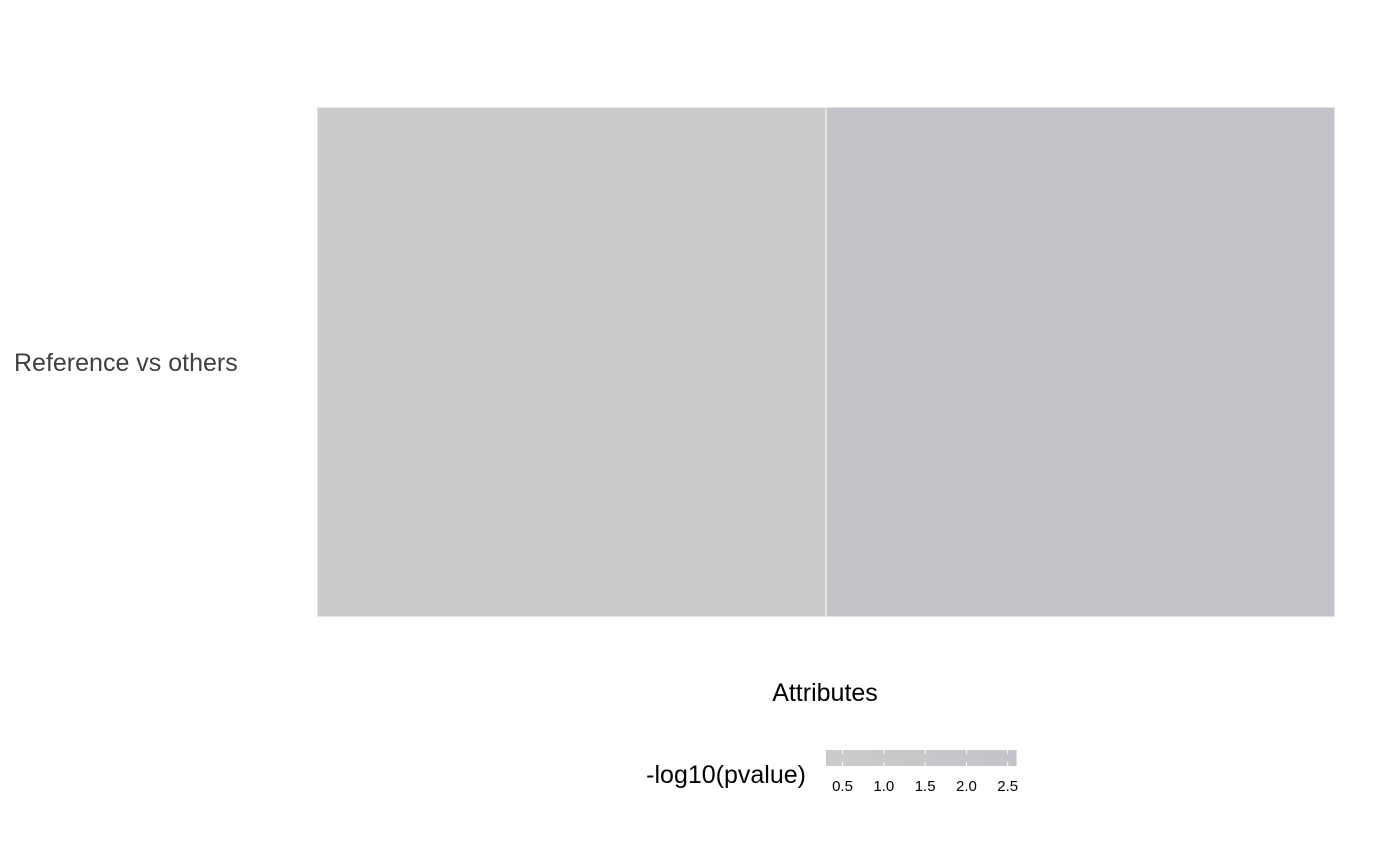  I want to click on legend-tick-label: 2.0, so click(966, 786).